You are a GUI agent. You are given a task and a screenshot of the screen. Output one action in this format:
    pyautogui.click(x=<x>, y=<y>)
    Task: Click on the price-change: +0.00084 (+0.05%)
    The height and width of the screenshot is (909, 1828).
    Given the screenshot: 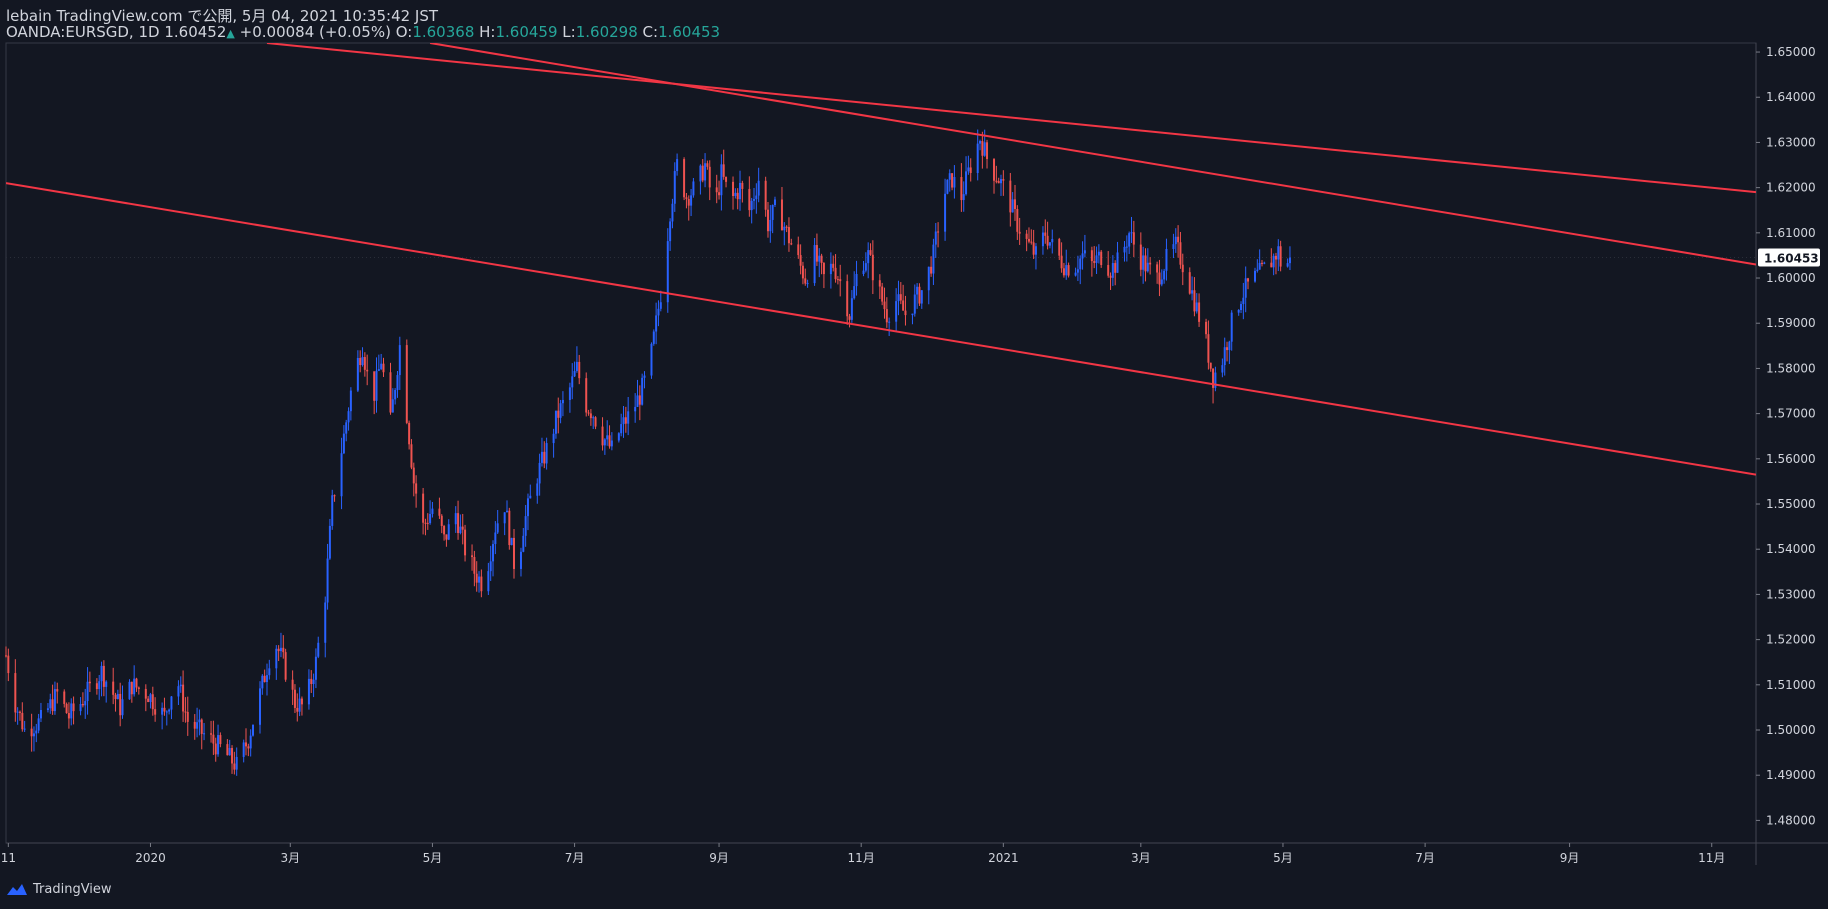 What is the action you would take?
    pyautogui.click(x=315, y=32)
    